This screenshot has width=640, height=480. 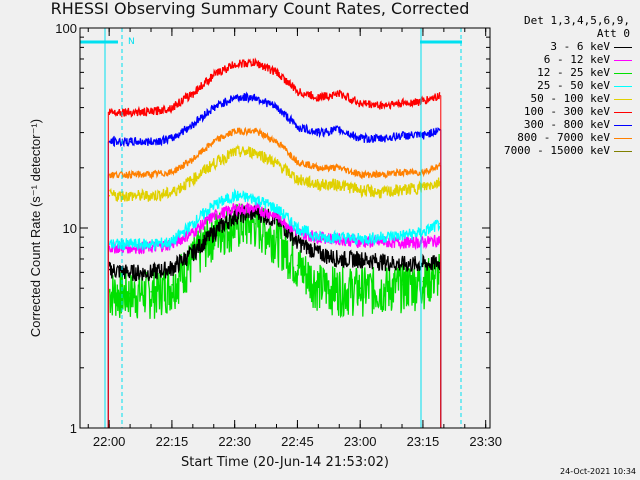 What do you see at coordinates (35, 228) in the screenshot?
I see `y-axis-label: Corrected Count Rate (s⁻¹ detector⁻¹)` at bounding box center [35, 228].